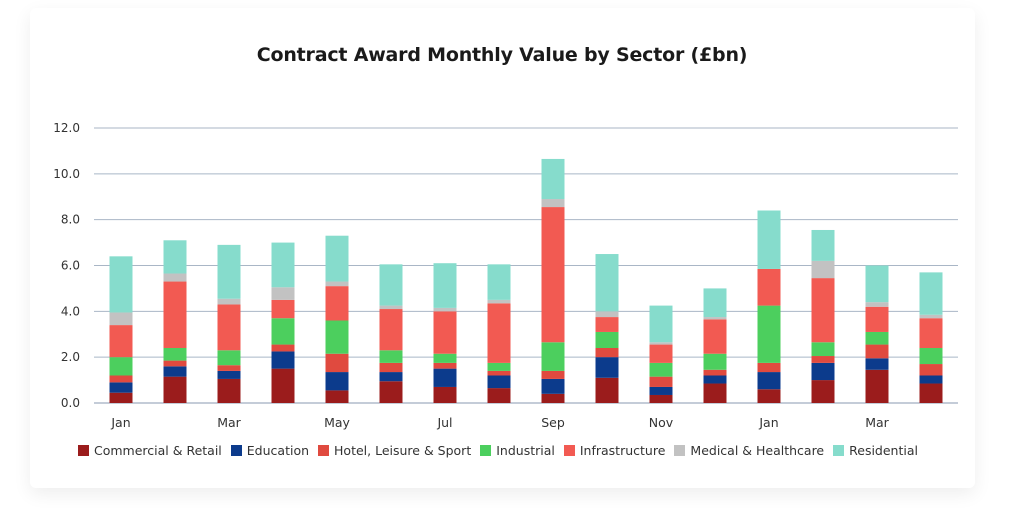  I want to click on y-tick-label: 8.0, so click(70, 220).